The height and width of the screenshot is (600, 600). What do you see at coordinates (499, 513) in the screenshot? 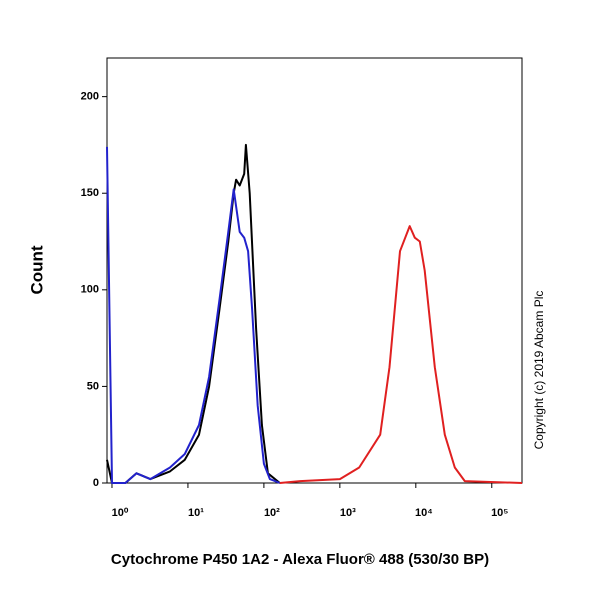
I see `x-tick-label: 10⁵` at bounding box center [499, 513].